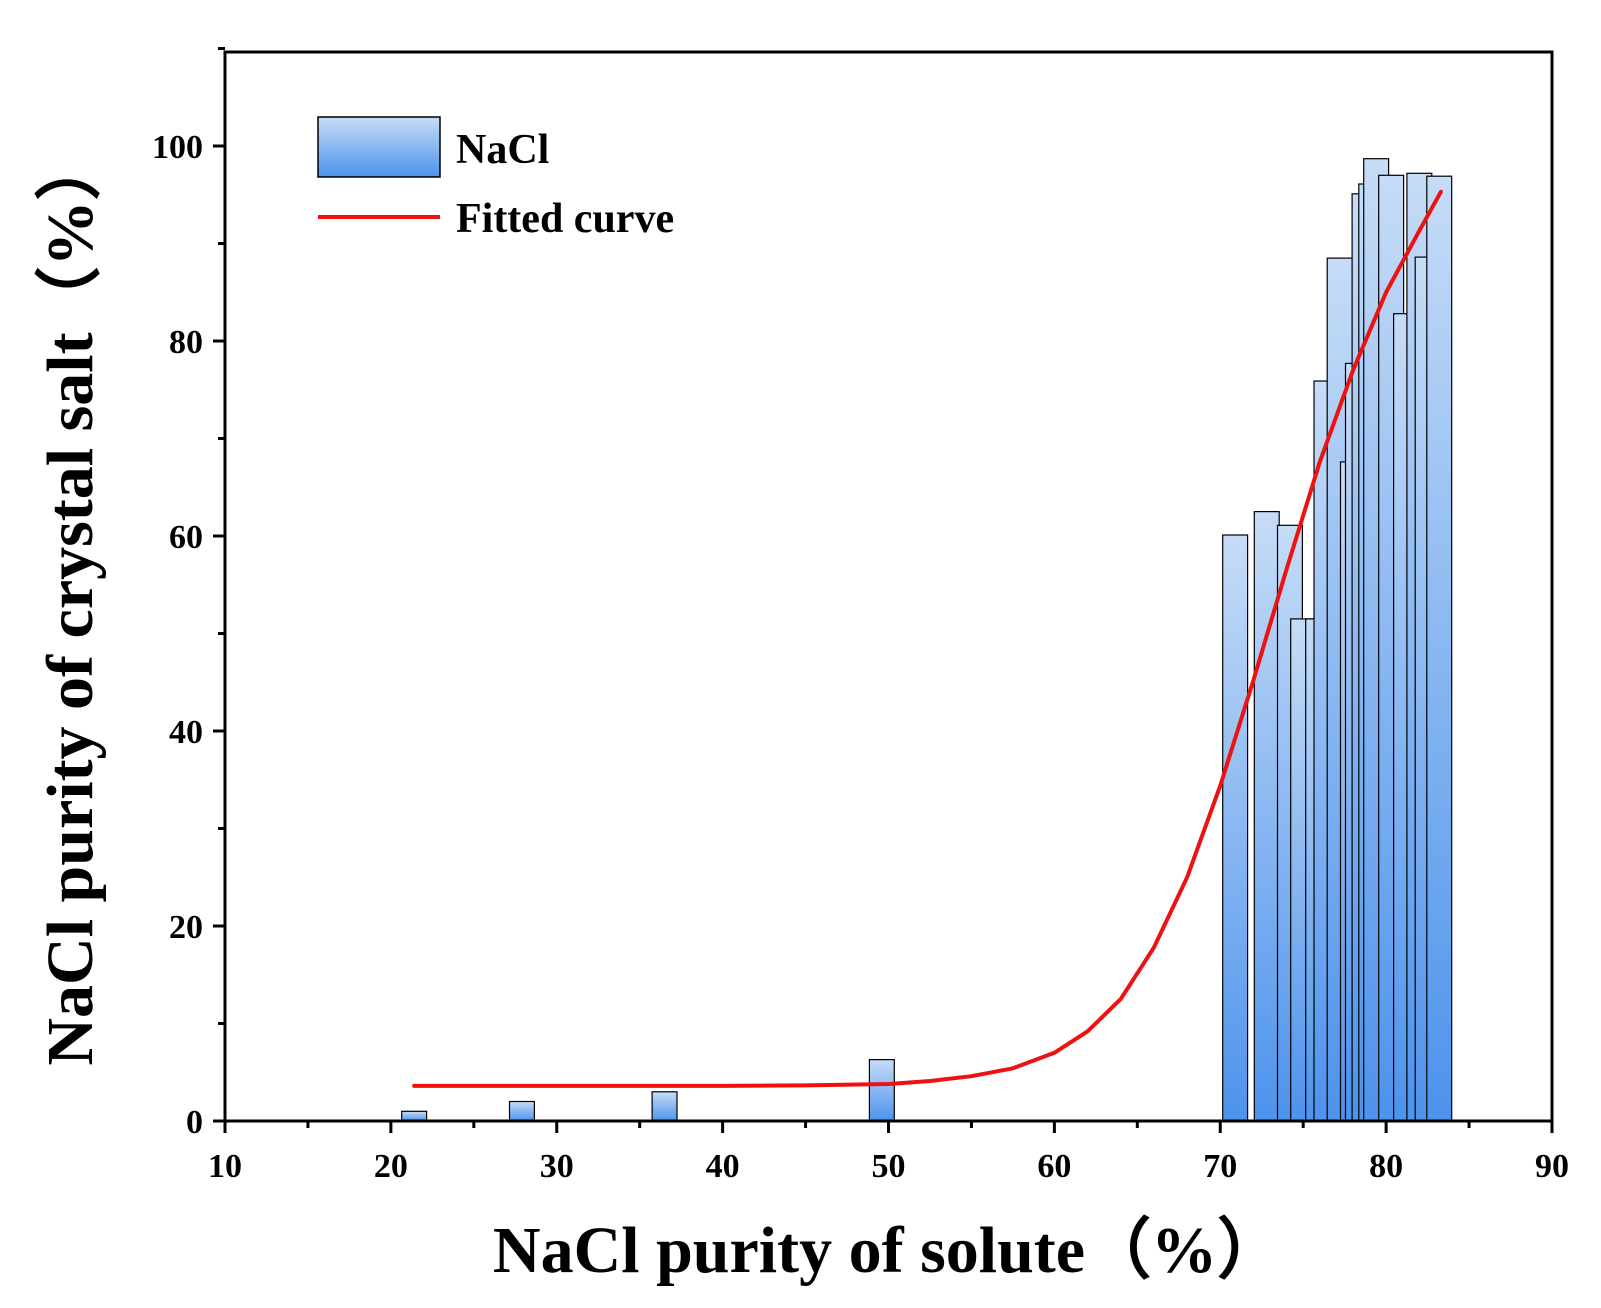 This screenshot has height=1308, width=1601. Describe the element at coordinates (186, 537) in the screenshot. I see `y-tick-label-60: 60` at that location.